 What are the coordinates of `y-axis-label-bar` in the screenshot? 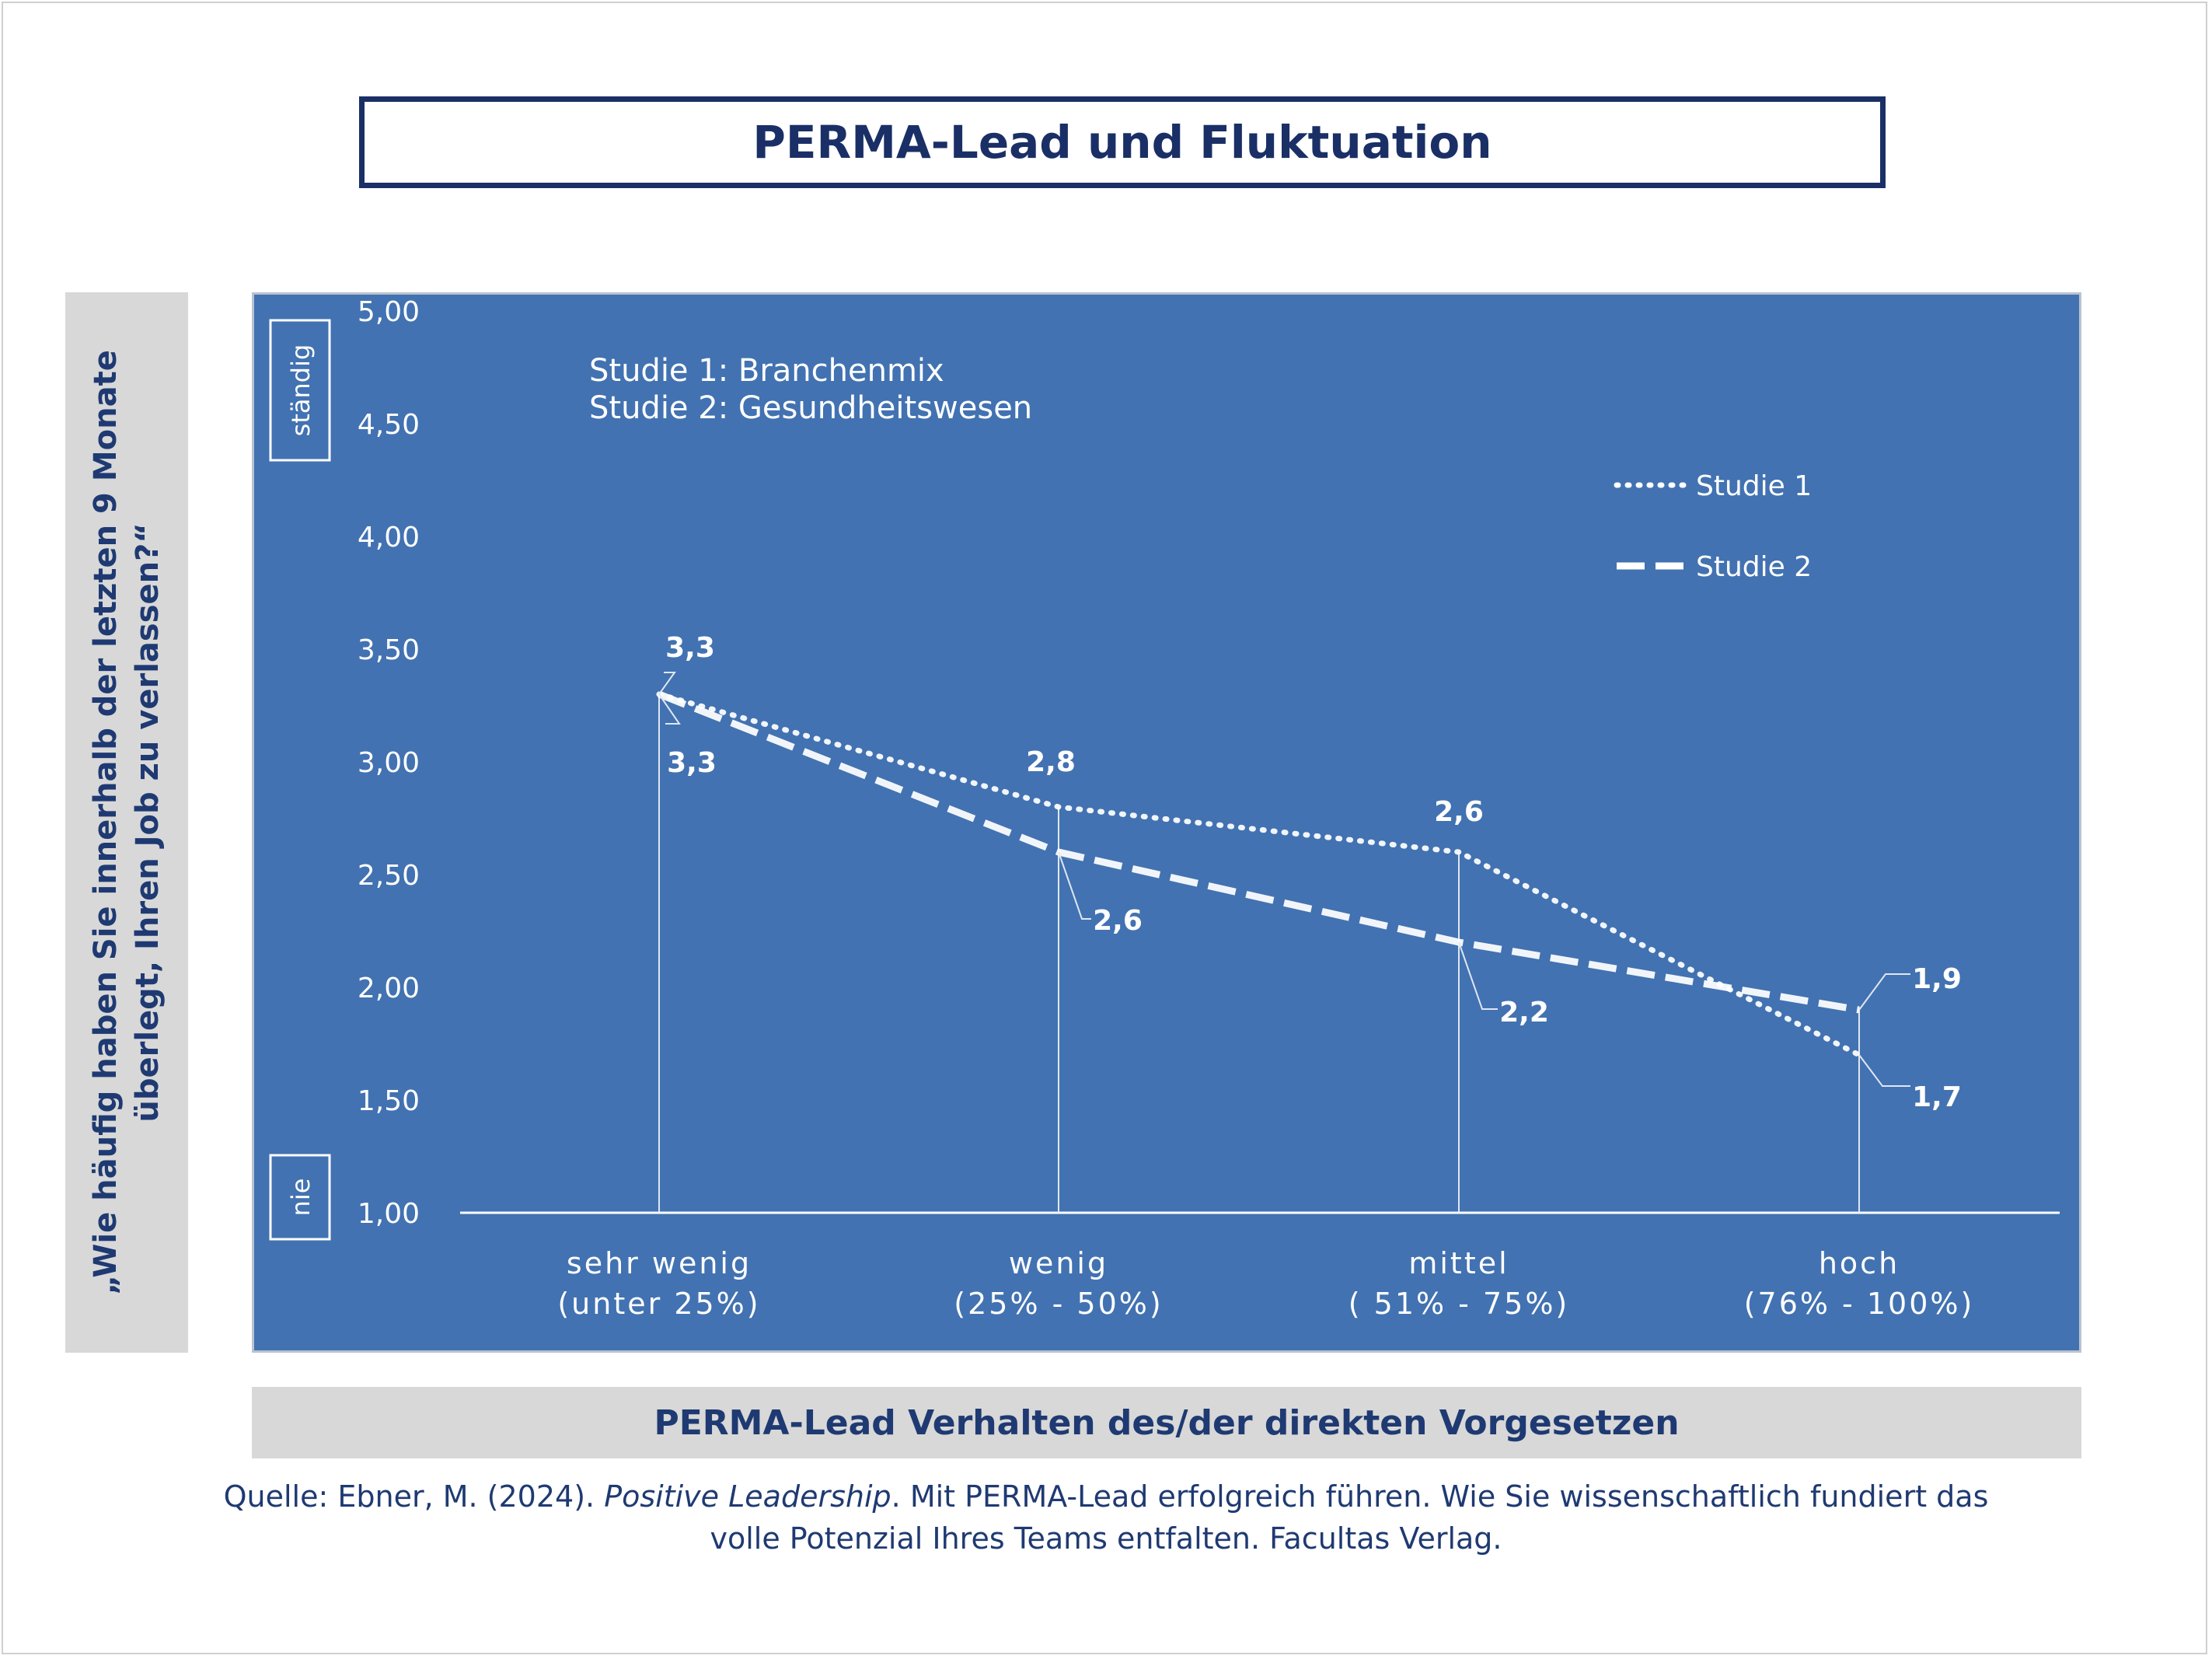 It's located at (126, 822).